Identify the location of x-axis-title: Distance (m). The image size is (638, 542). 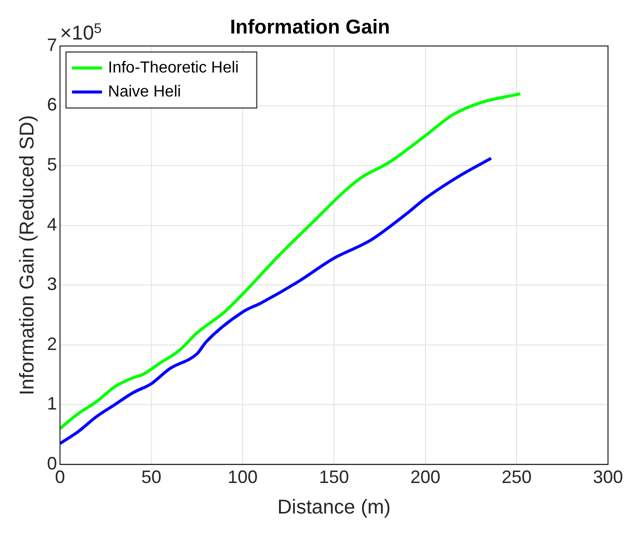
(334, 507).